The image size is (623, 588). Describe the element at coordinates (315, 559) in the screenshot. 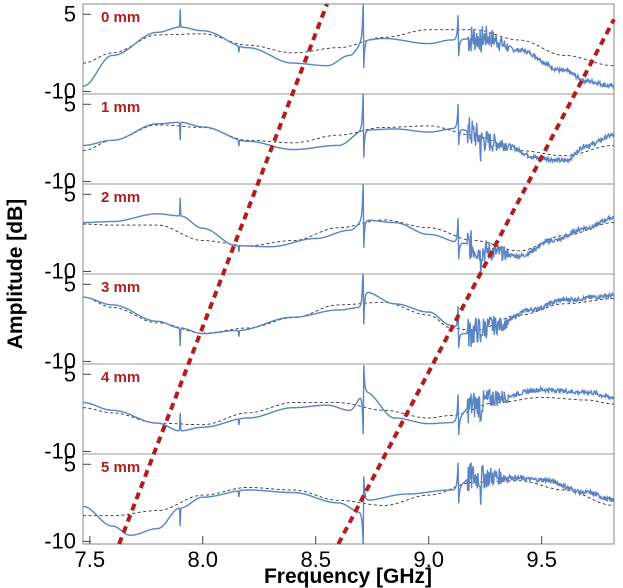

I see `x-tick-label: 8.5` at that location.